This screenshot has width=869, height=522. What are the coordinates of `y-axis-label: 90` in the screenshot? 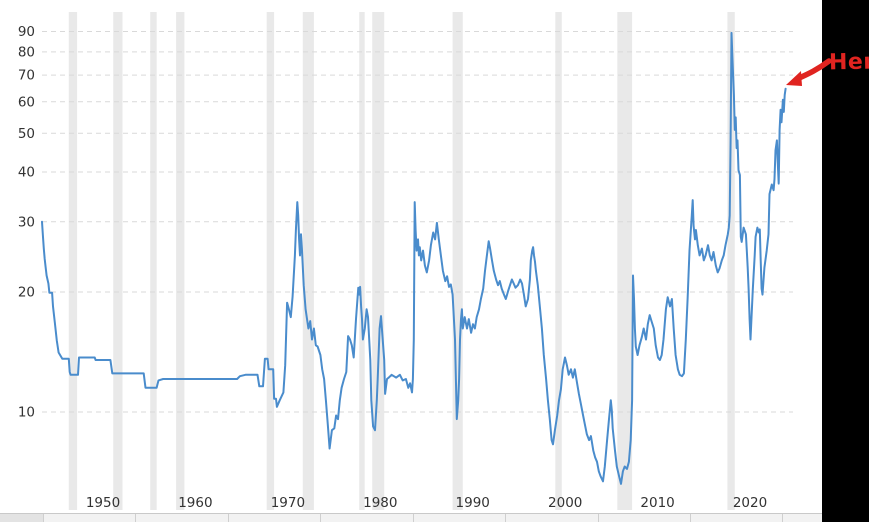 It's located at (26, 32).